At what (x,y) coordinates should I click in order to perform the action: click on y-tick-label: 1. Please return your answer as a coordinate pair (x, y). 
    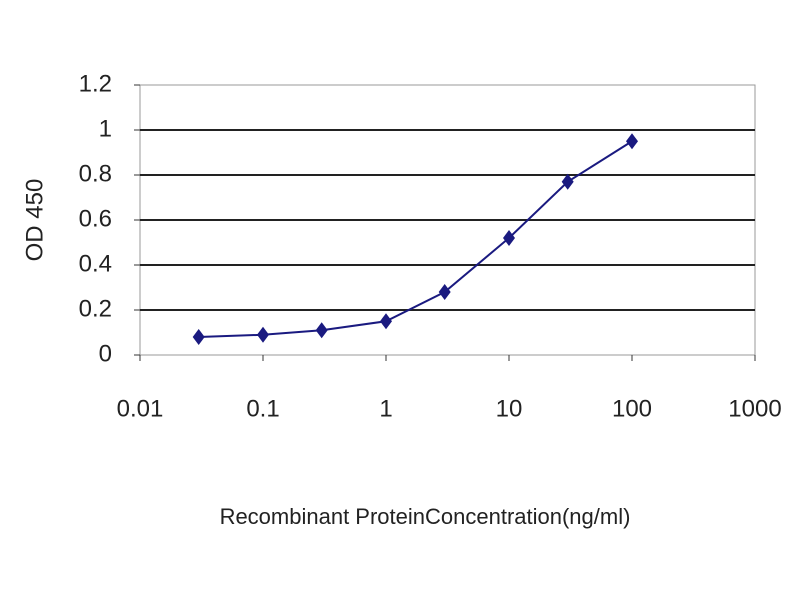
    Looking at the image, I should click on (105, 128).